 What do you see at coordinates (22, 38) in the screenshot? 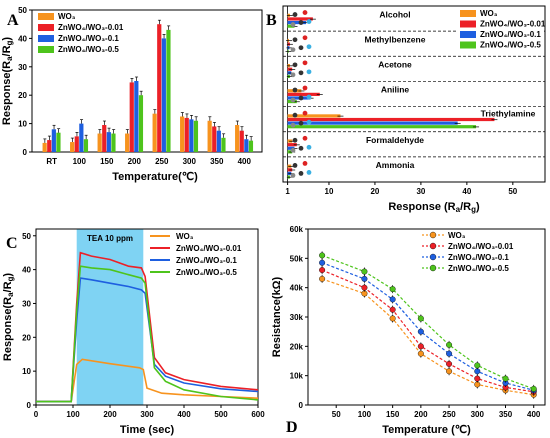
I see `y-tick-label: 40` at bounding box center [22, 38].